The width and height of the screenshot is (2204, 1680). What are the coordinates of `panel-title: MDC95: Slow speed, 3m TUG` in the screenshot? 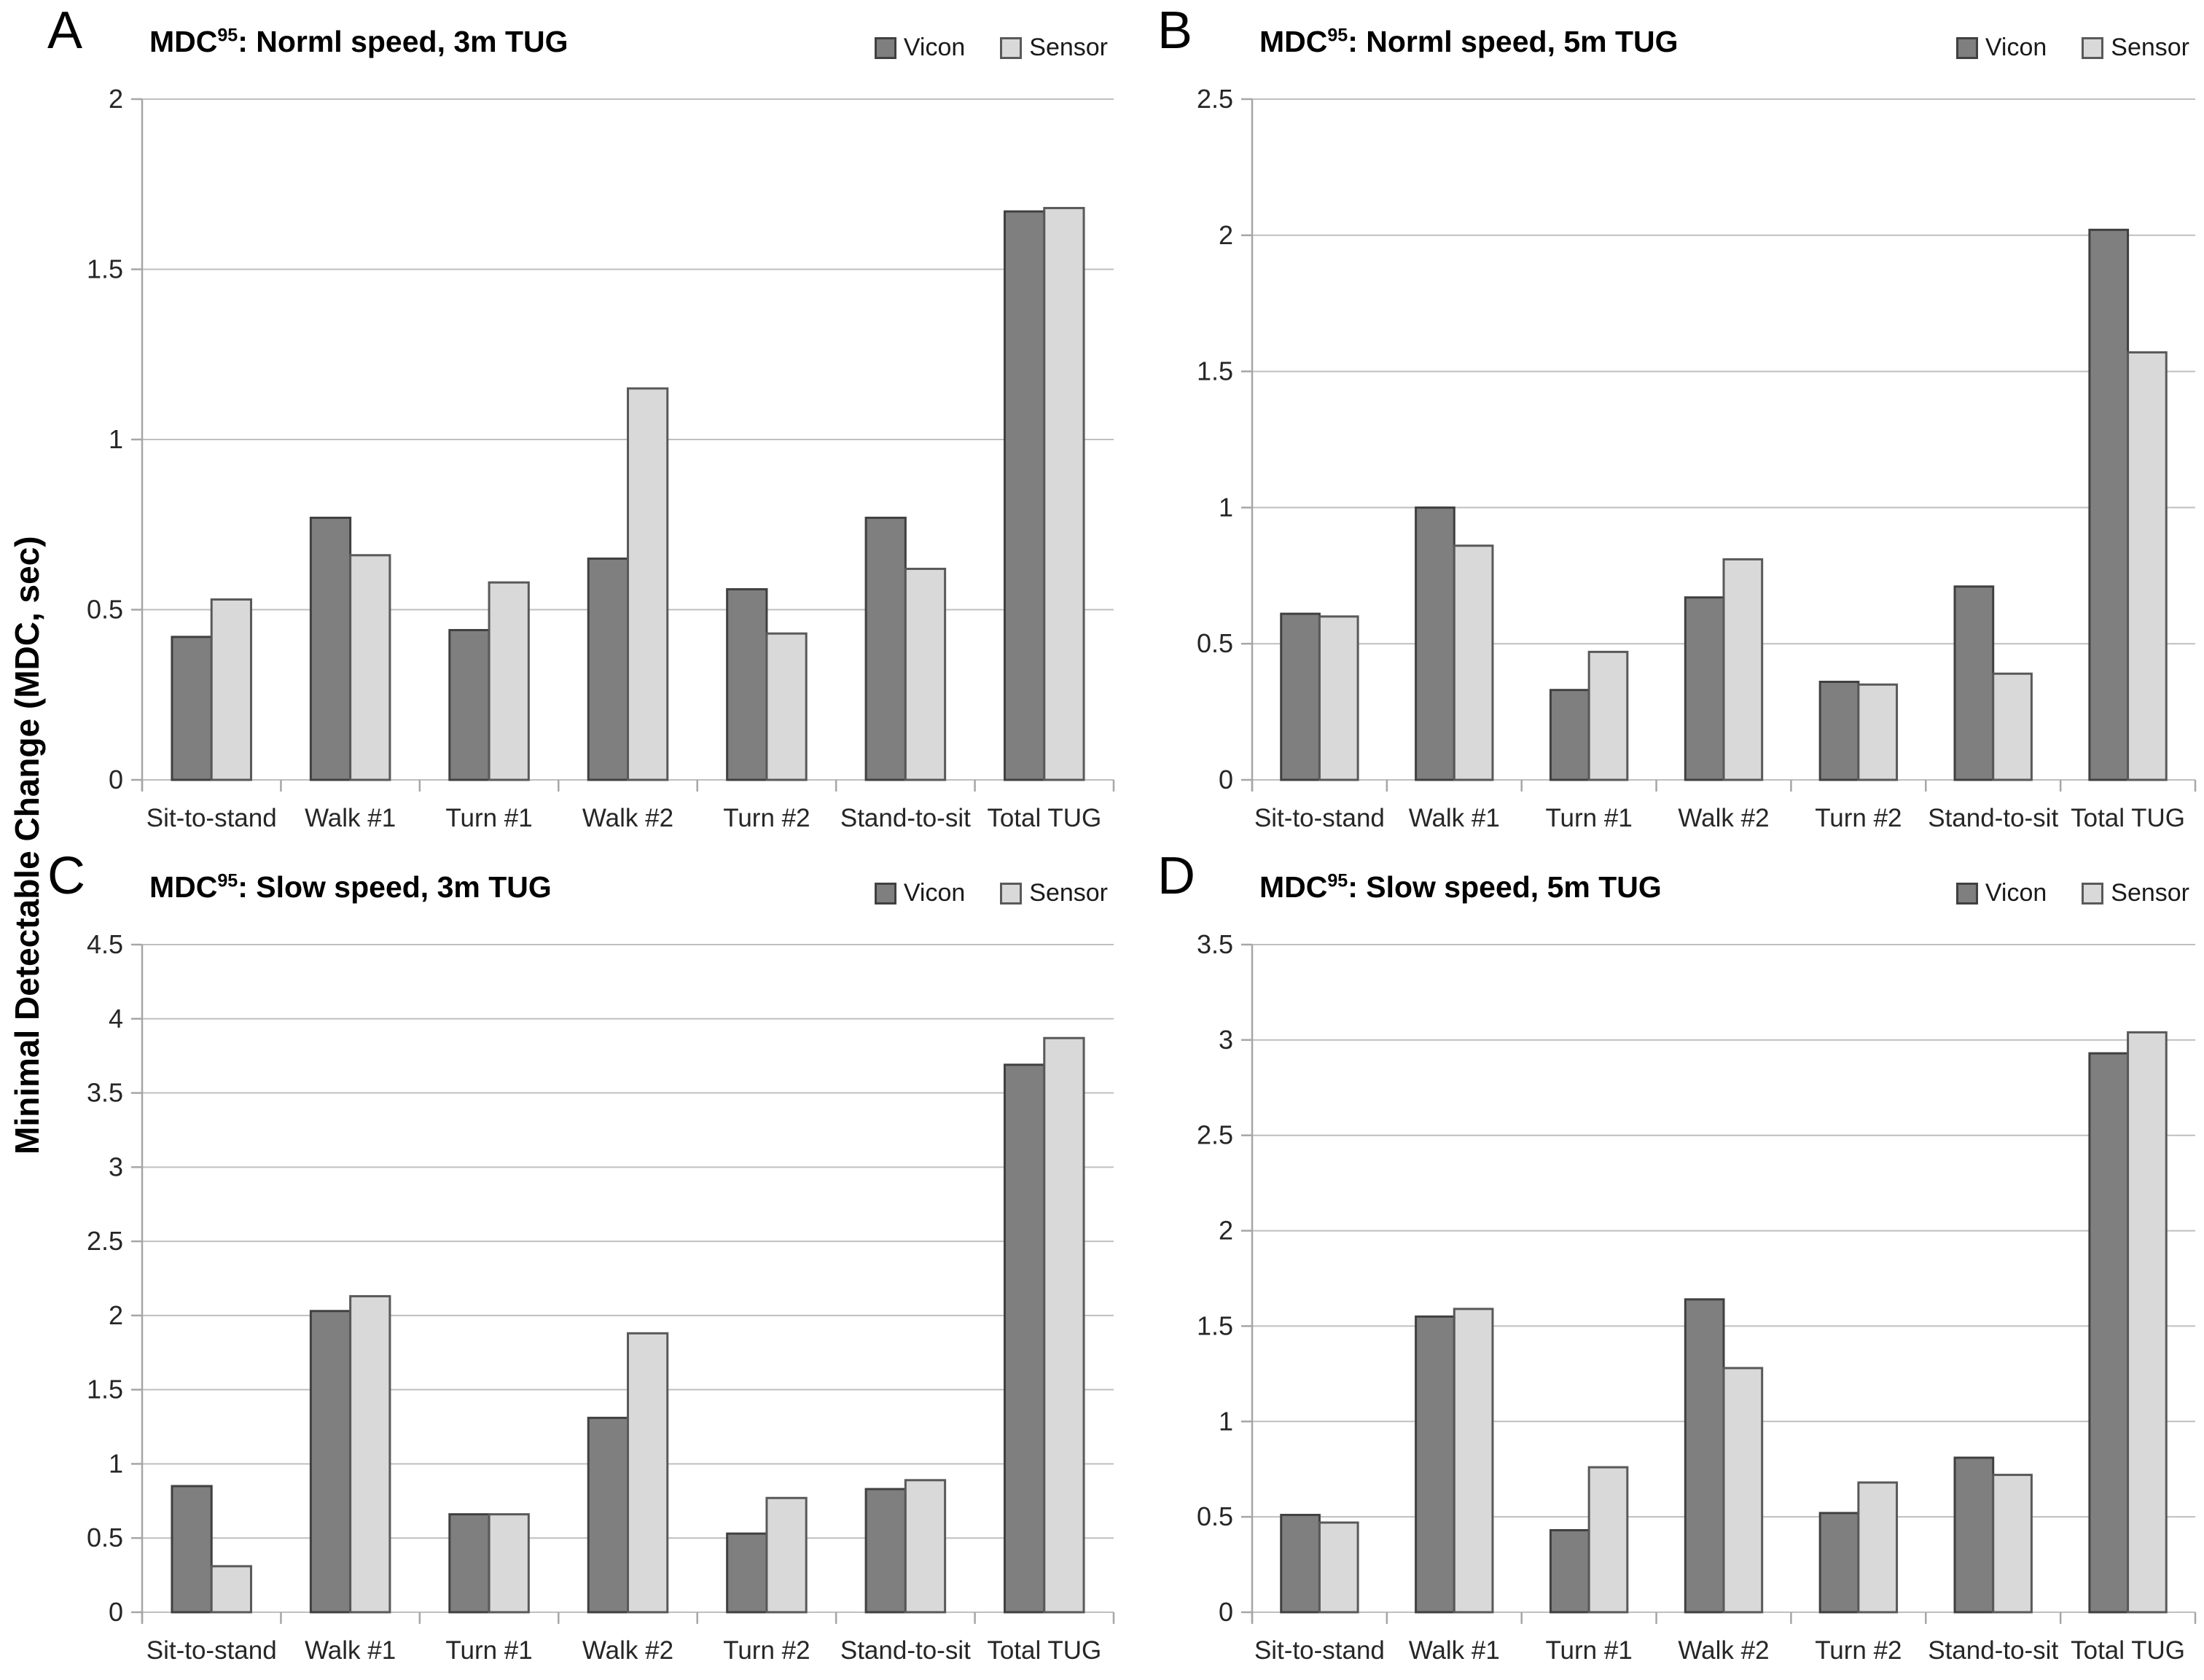 It's located at (350, 888).